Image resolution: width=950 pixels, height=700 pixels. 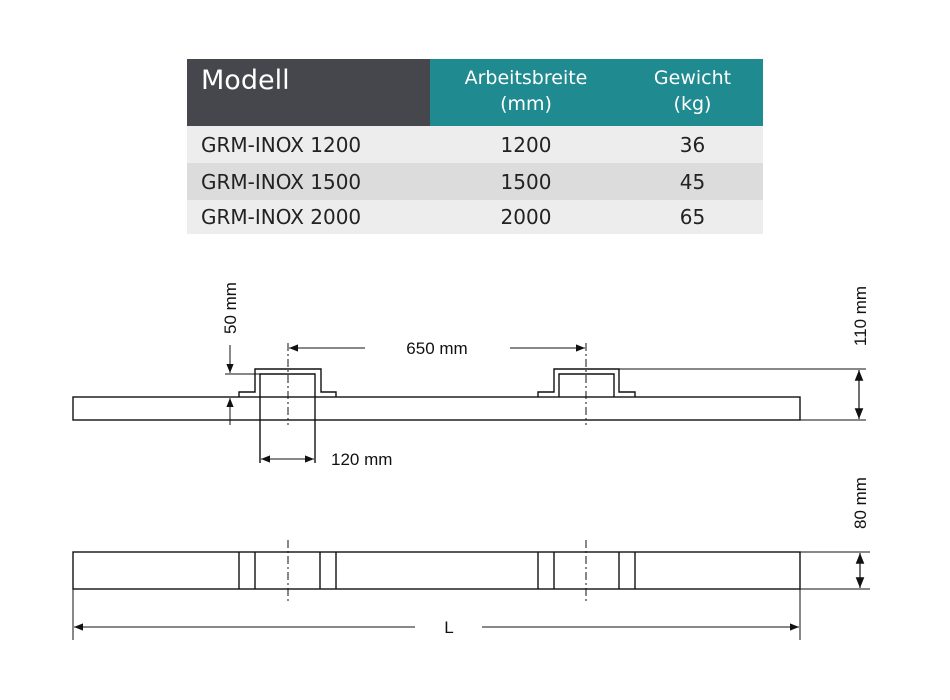 I want to click on label-650mm: 650 mm, so click(x=436, y=348).